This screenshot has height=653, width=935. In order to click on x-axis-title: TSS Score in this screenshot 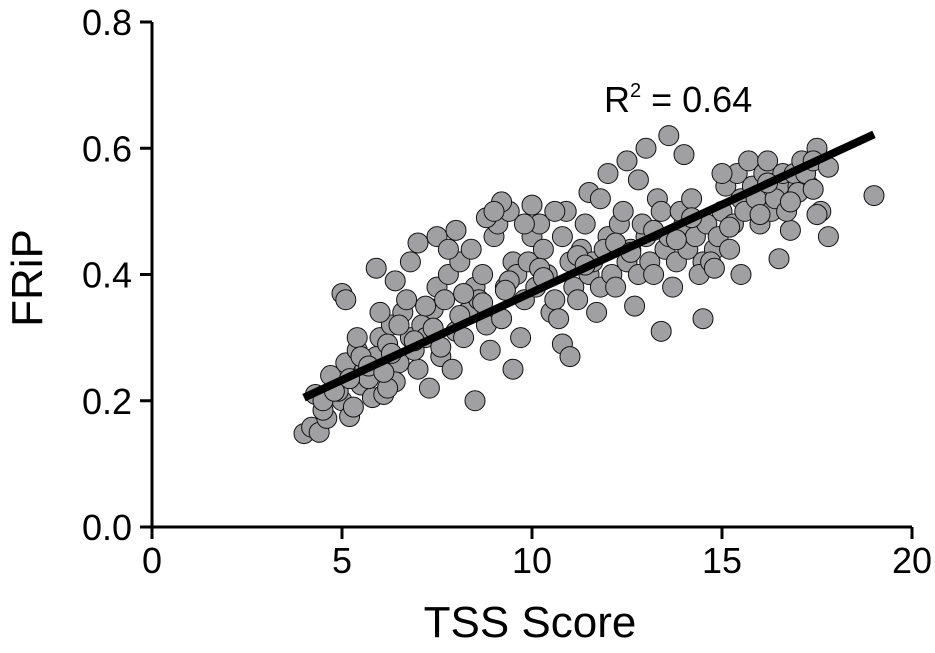, I will do `click(530, 622)`.